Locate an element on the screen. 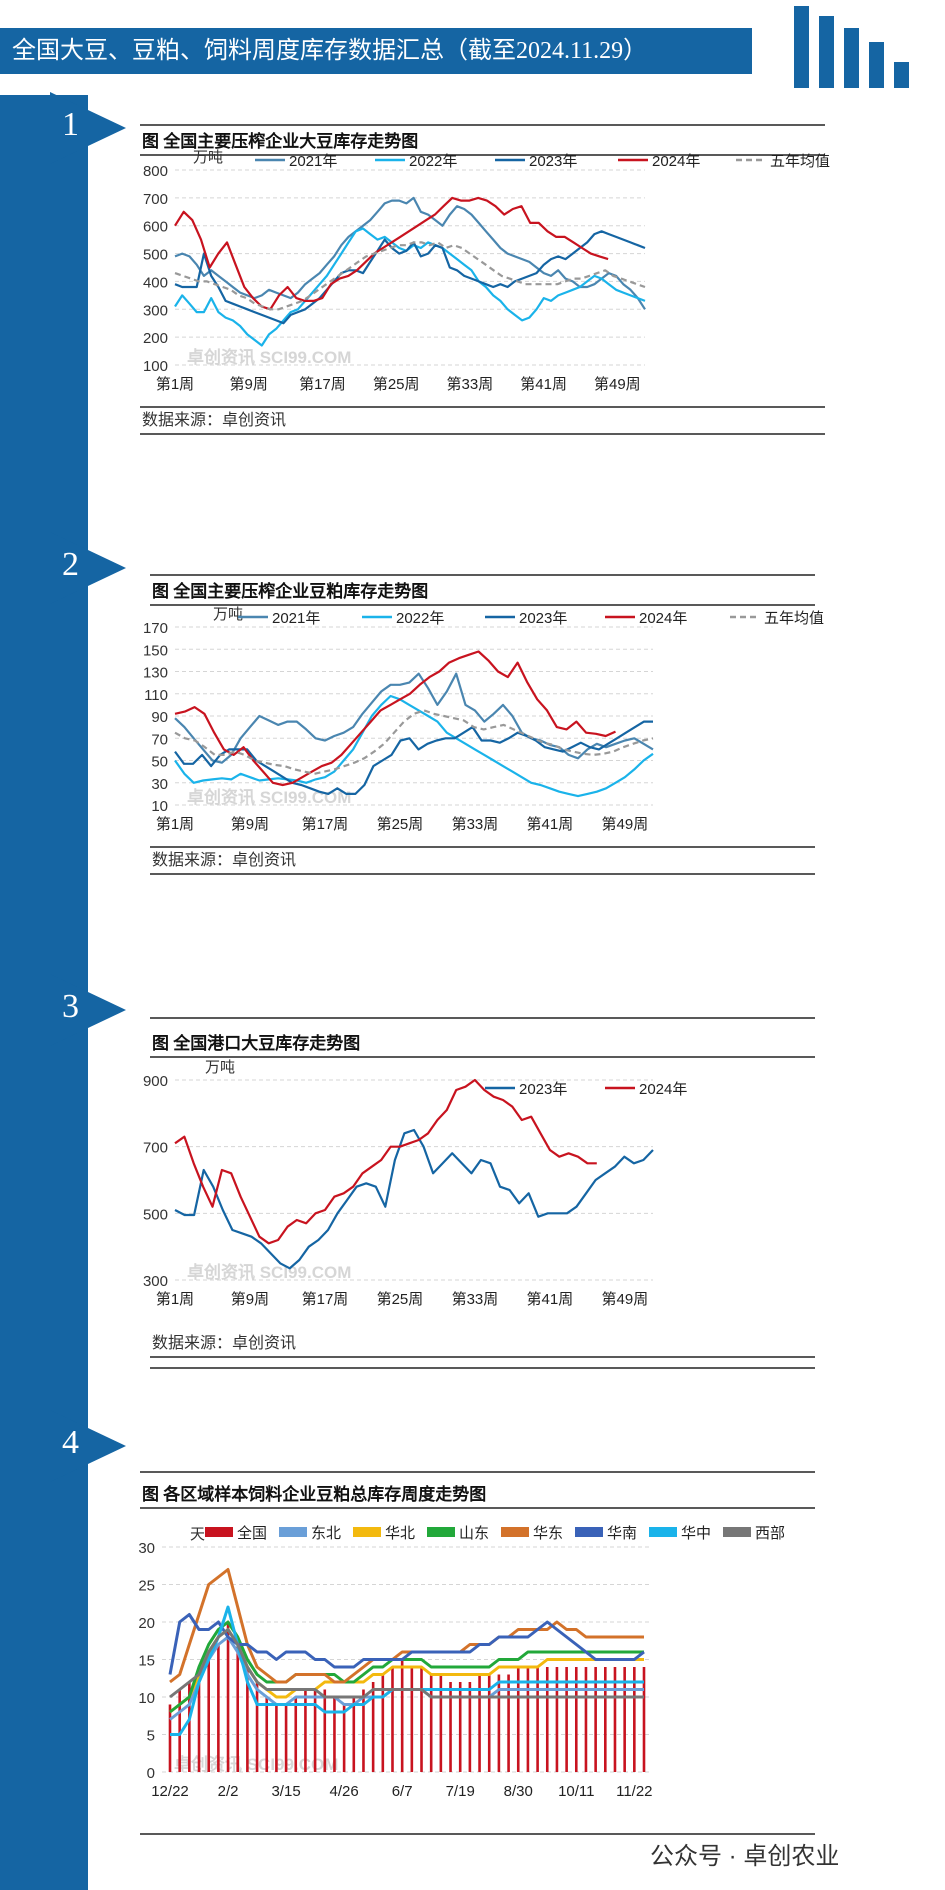 The height and width of the screenshot is (1890, 945). series-line-2022年 is located at coordinates (414, 746).